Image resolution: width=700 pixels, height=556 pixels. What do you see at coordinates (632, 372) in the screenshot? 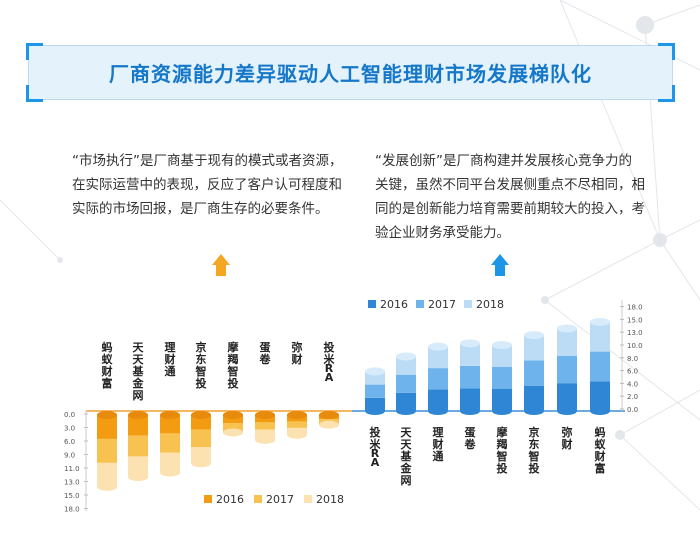
I see `y-tick-label: 6.0` at bounding box center [632, 372].